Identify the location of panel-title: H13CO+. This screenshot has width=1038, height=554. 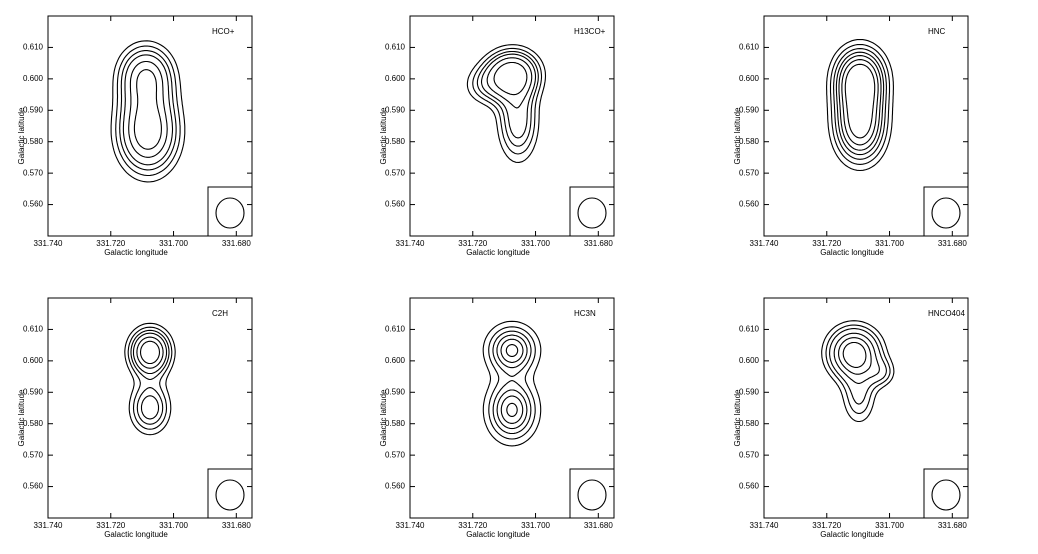
(590, 31).